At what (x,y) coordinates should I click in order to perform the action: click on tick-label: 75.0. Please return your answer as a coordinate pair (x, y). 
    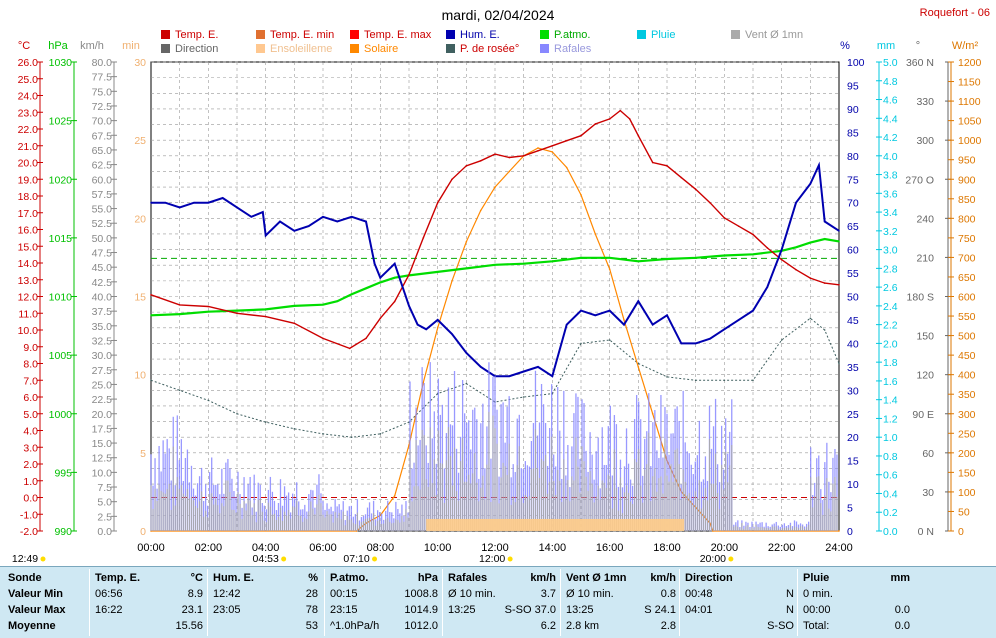
    Looking at the image, I should click on (102, 92).